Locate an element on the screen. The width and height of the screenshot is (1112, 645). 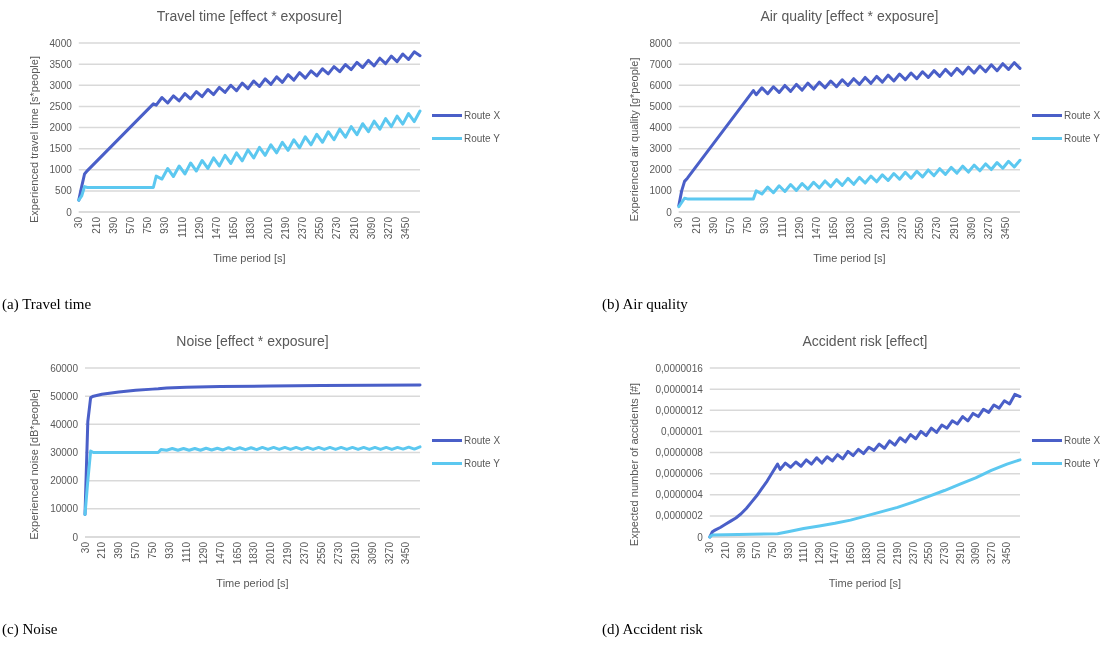
chart-title: Noise [effect * exposure] is located at coordinates (252, 341).